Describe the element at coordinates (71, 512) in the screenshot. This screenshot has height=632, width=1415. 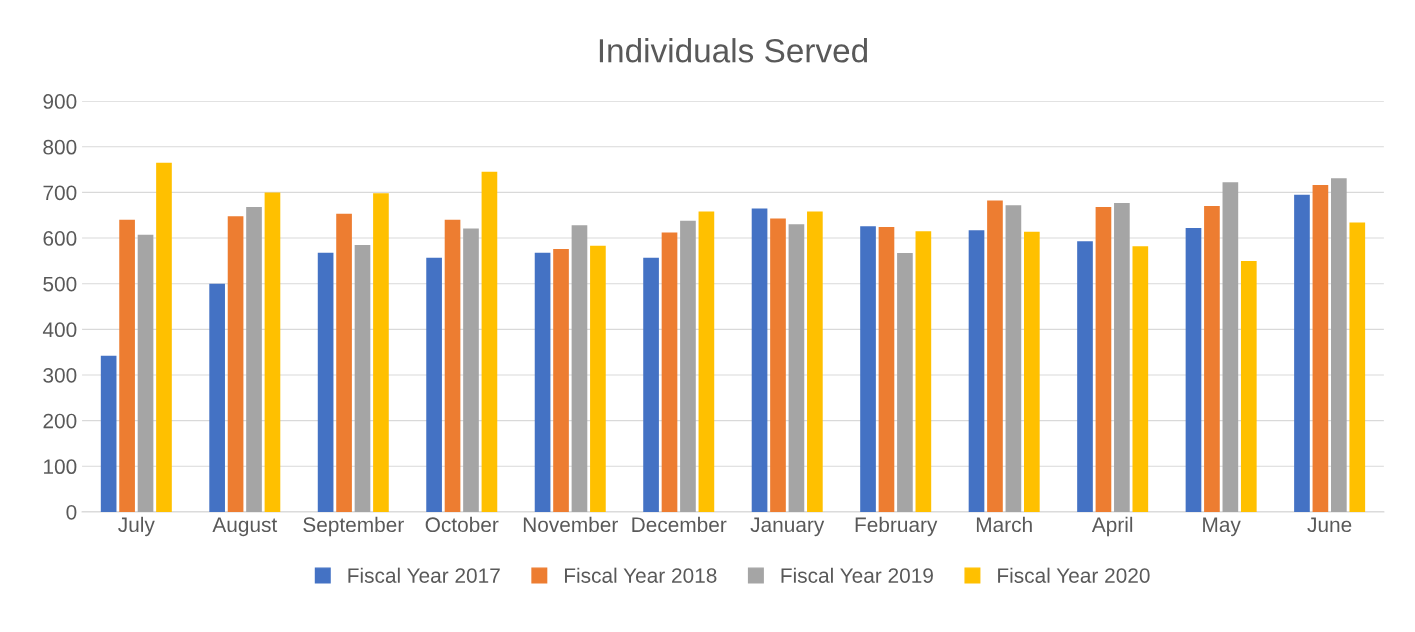
I see `y-tick-label: 0` at that location.